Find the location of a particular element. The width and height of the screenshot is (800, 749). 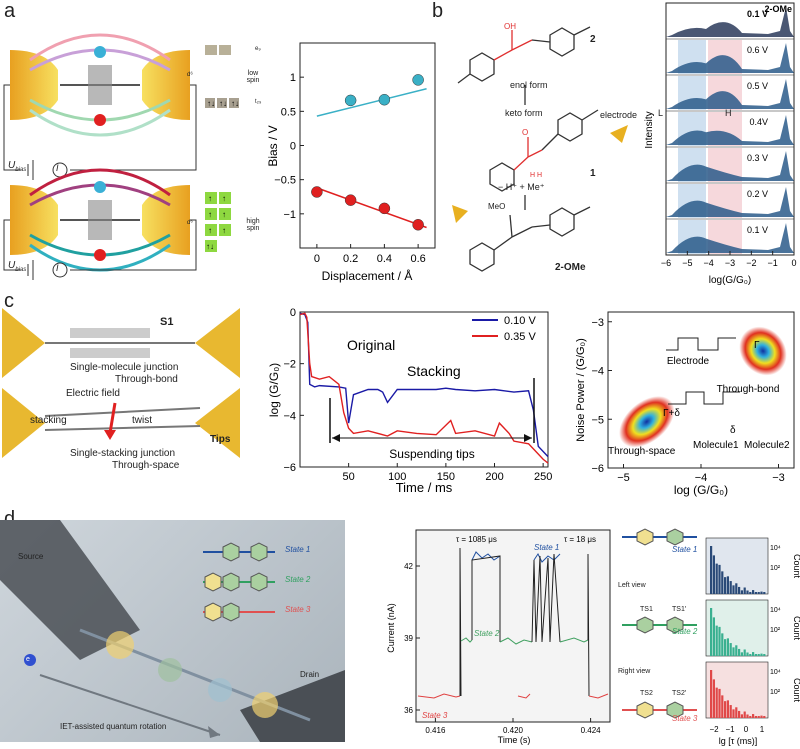

eg-label: e₉ is located at coordinates (258, 49).